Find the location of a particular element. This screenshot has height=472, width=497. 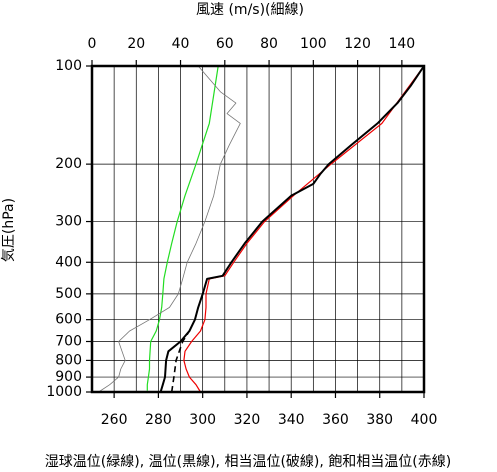

y-tick-label: 900 is located at coordinates (68, 377).